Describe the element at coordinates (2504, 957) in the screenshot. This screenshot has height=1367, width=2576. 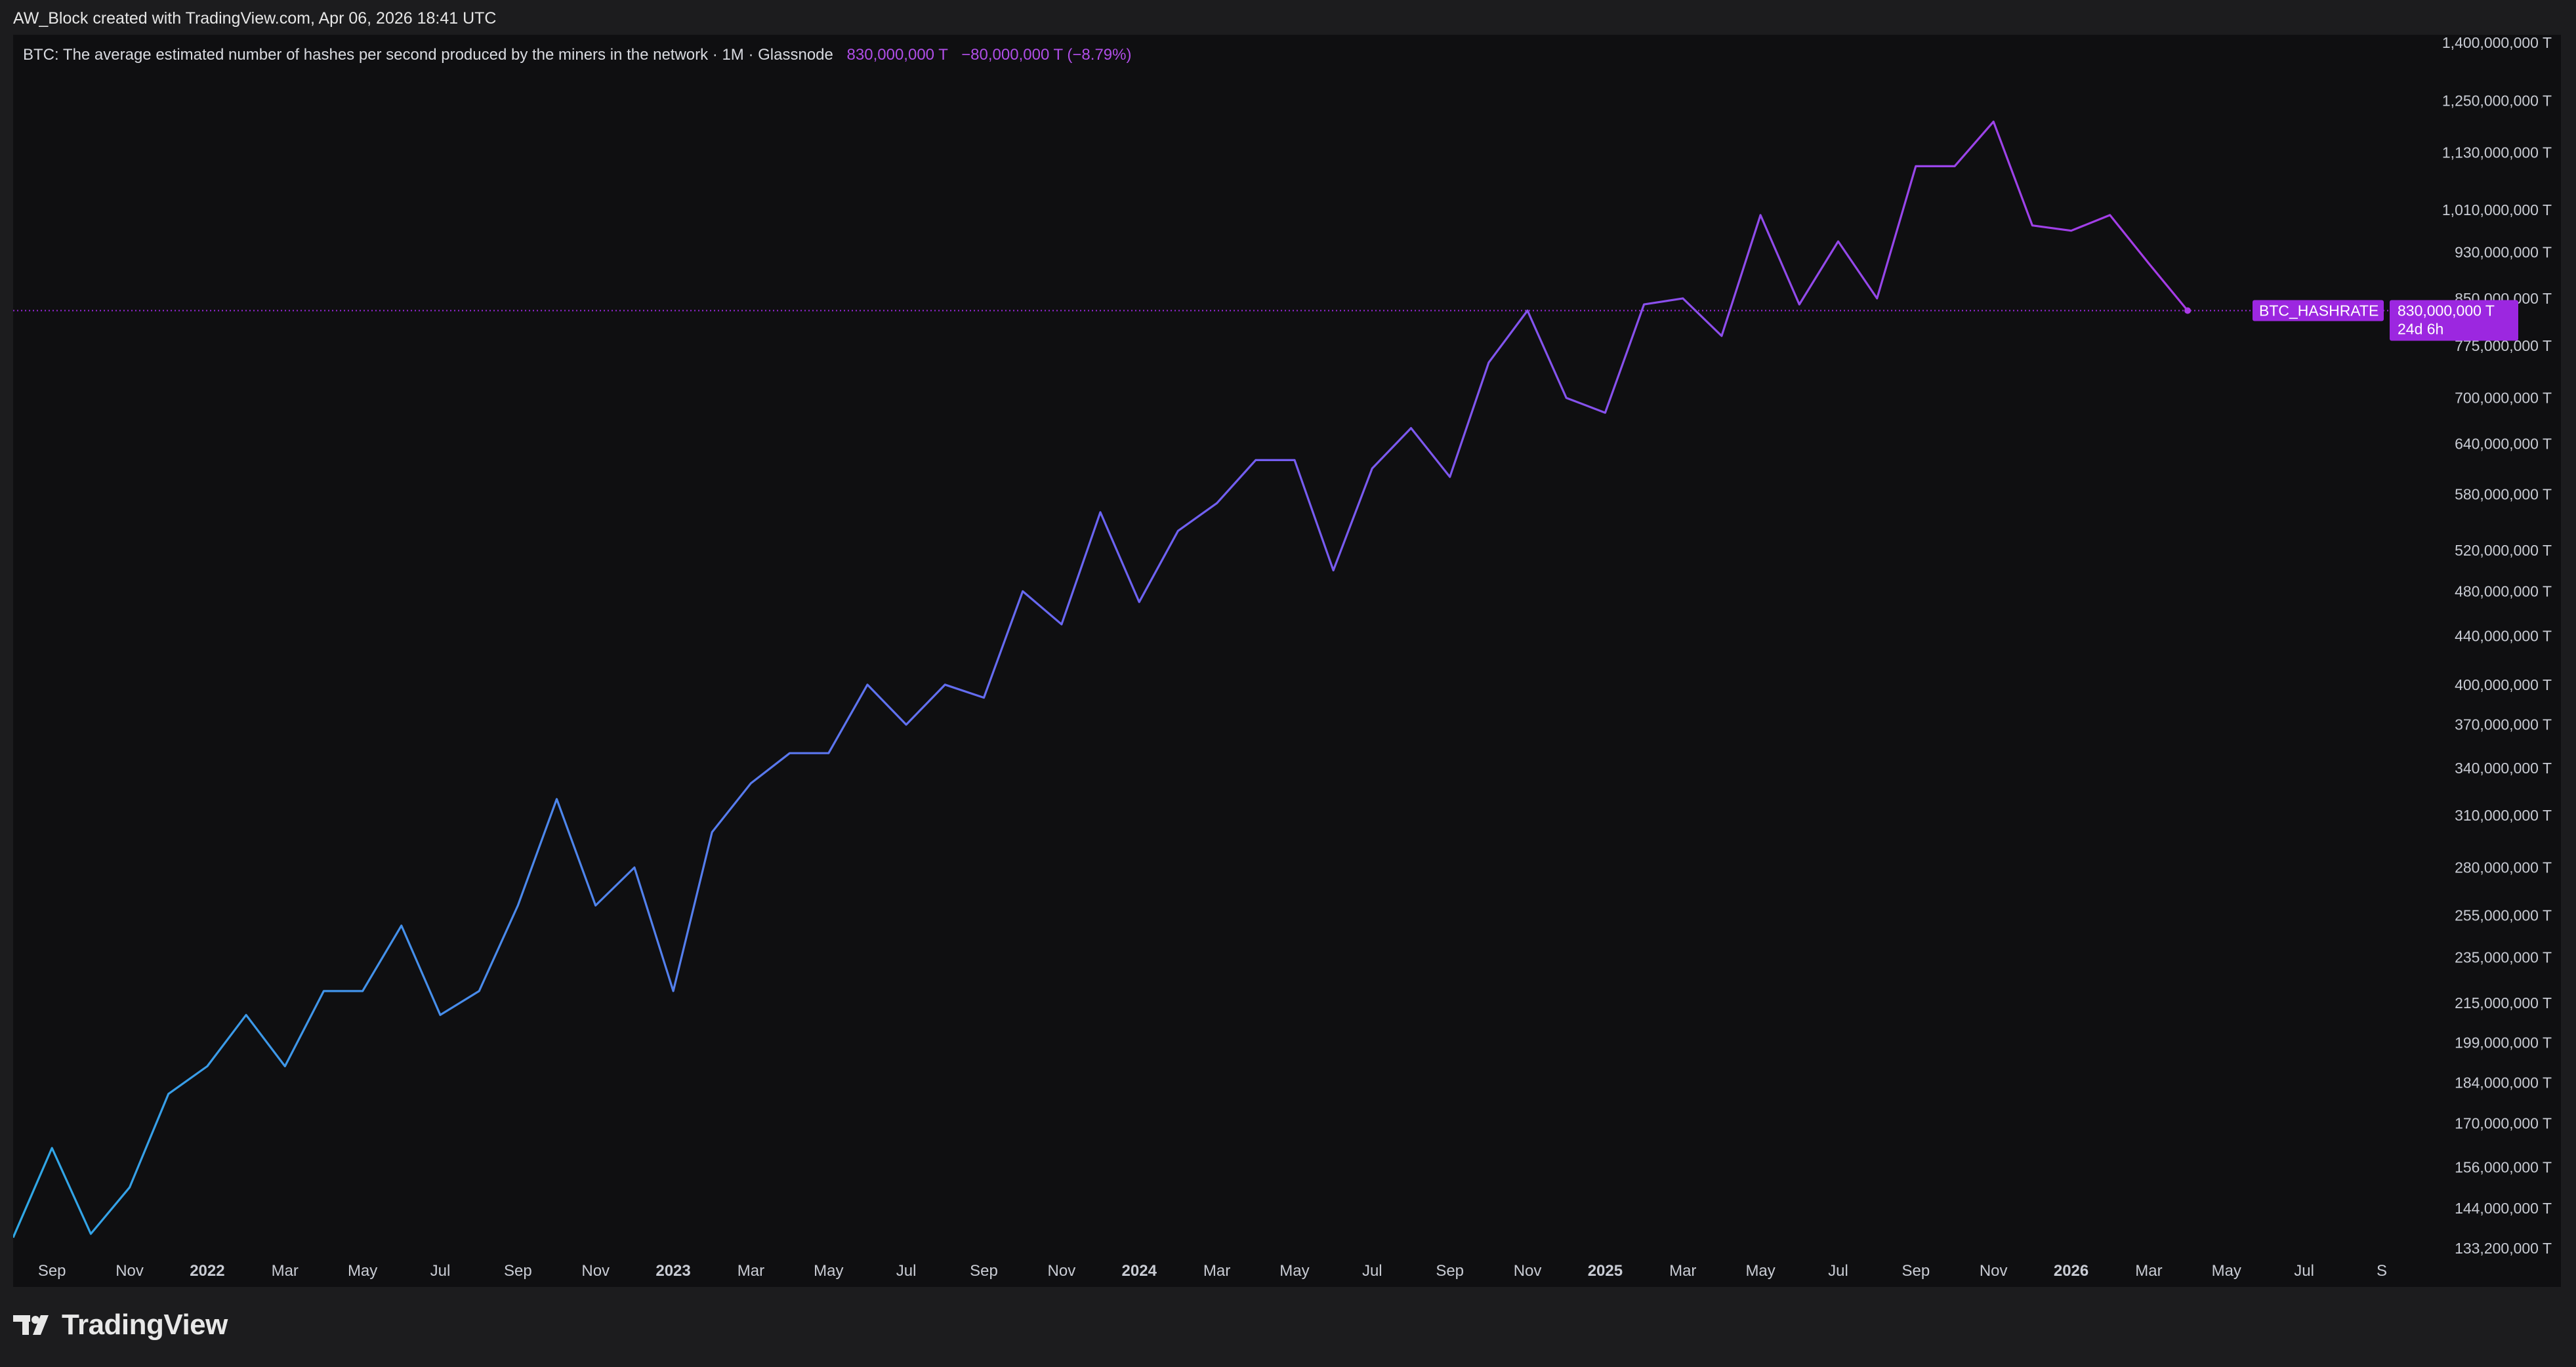
I see `y-tick-label: 235,000,000 T` at that location.